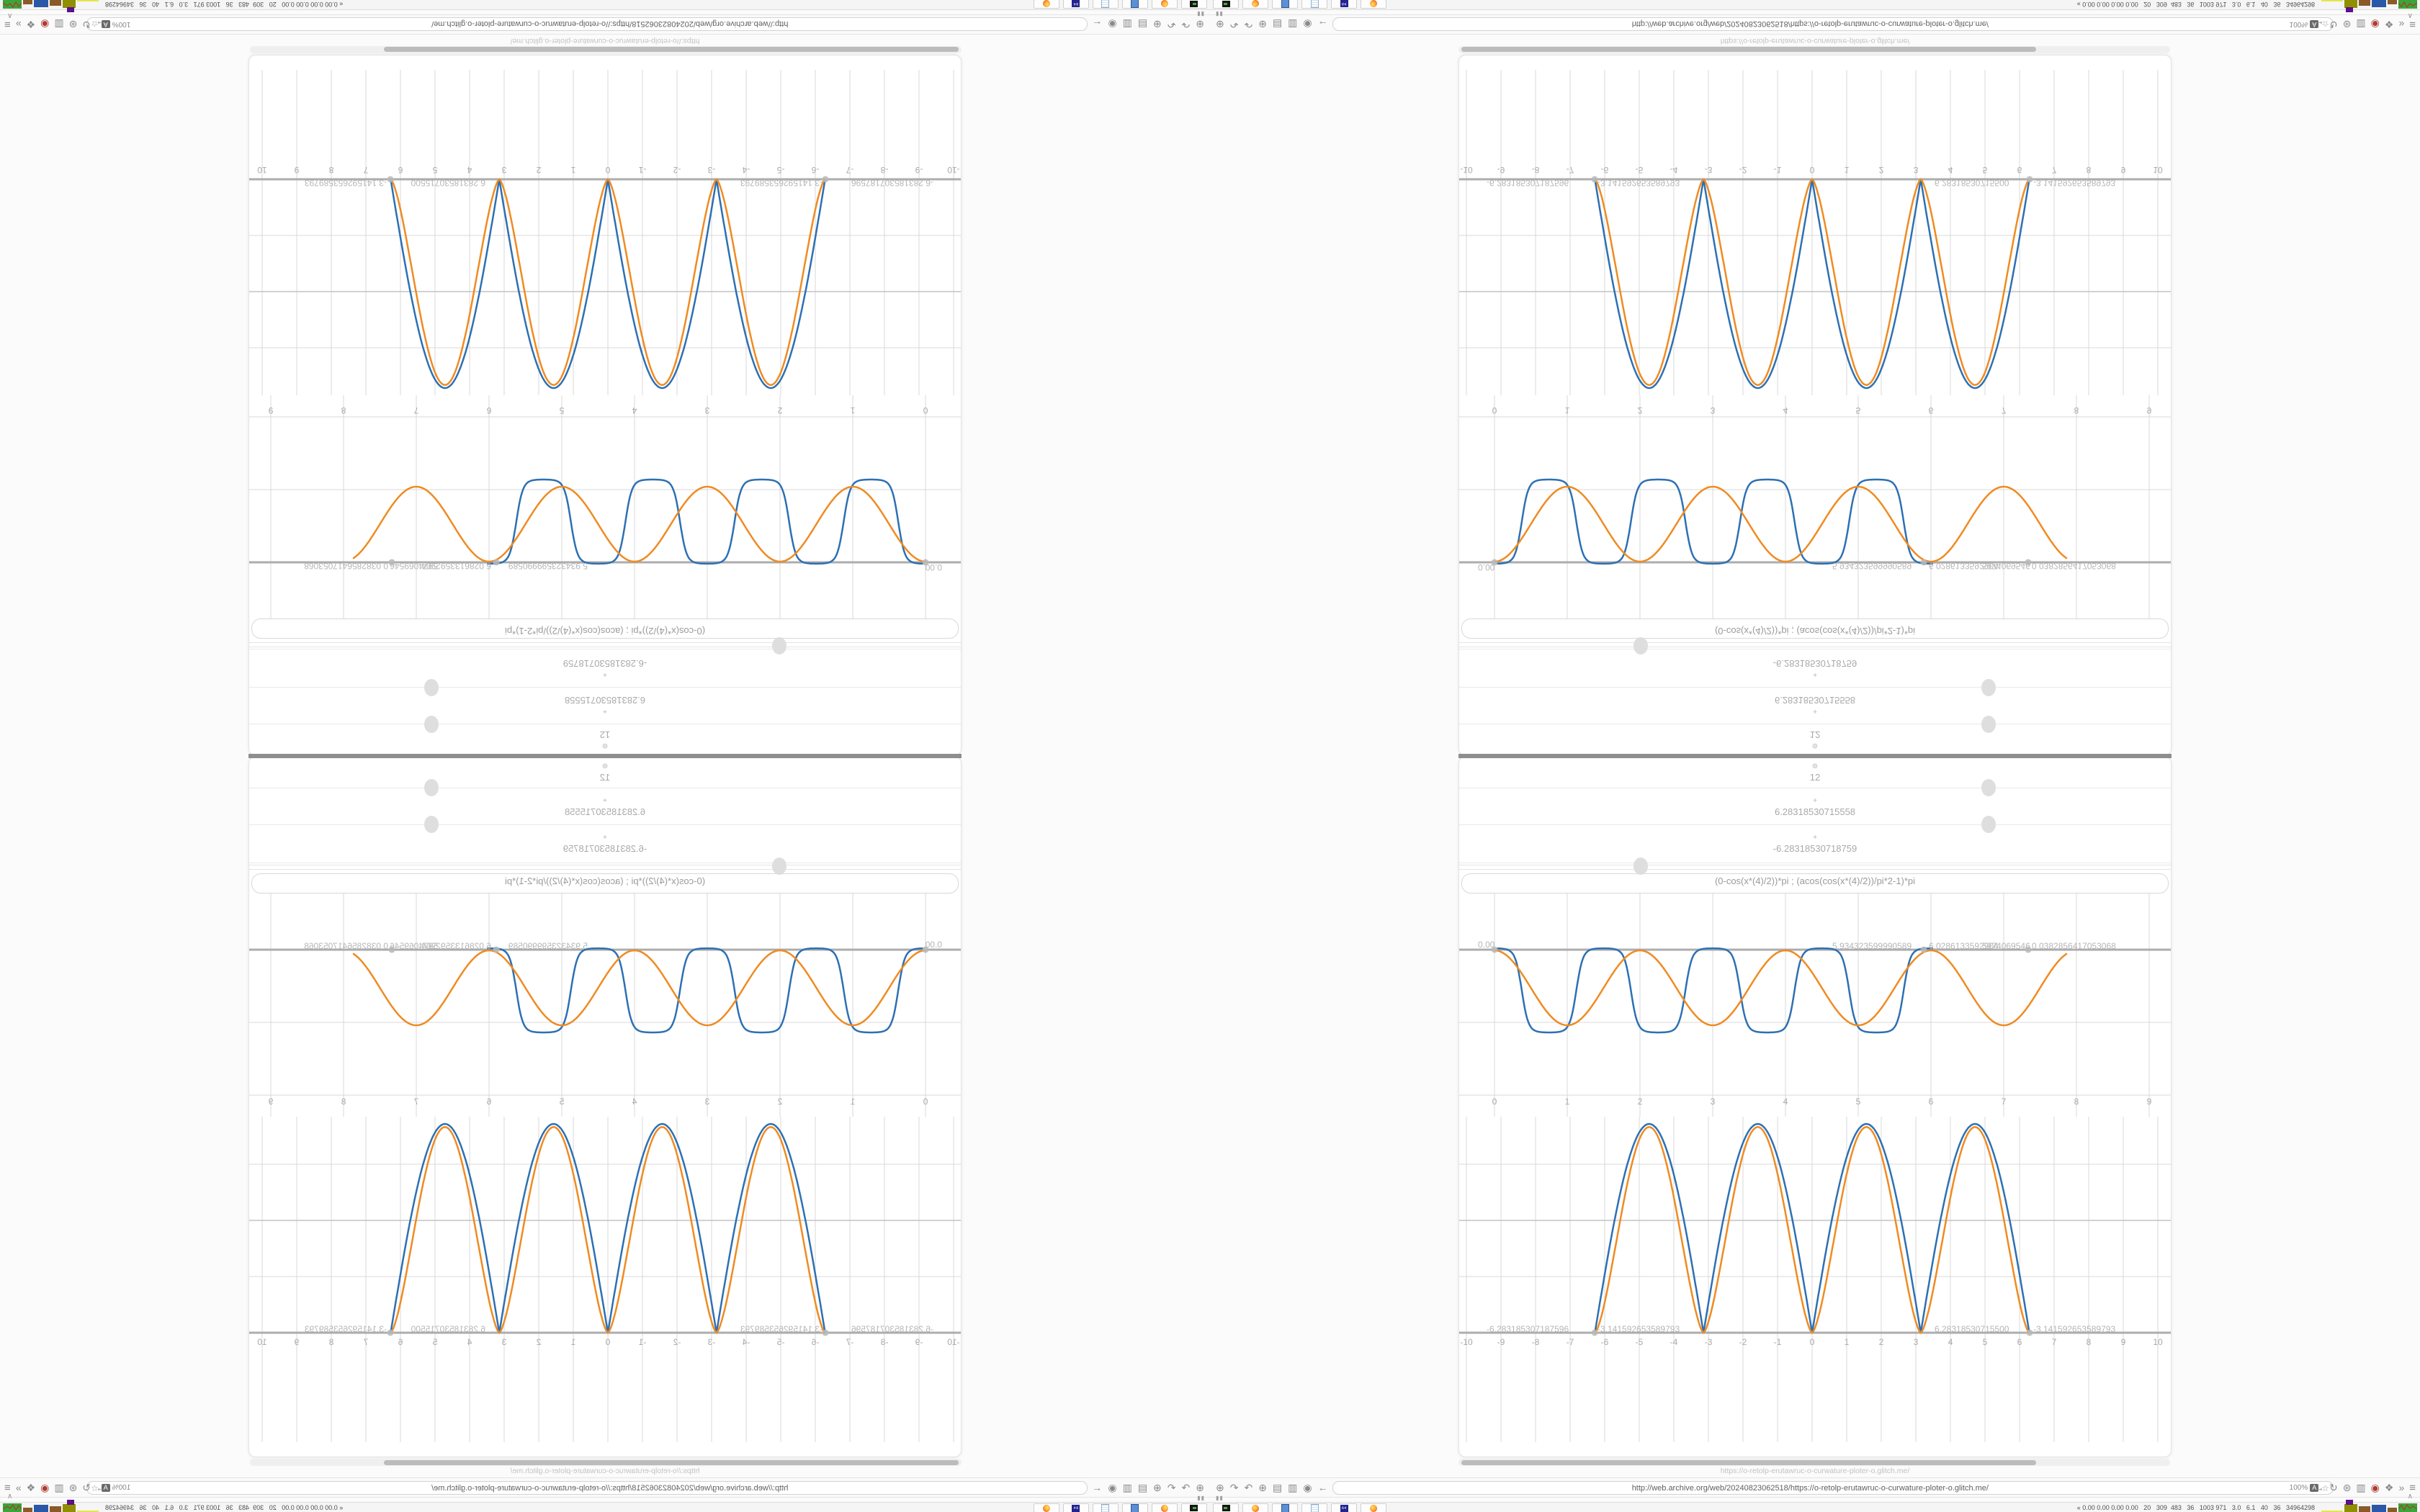  Describe the element at coordinates (1200, 14) in the screenshot. I see `tab-handle-icon: ▮▮` at that location.